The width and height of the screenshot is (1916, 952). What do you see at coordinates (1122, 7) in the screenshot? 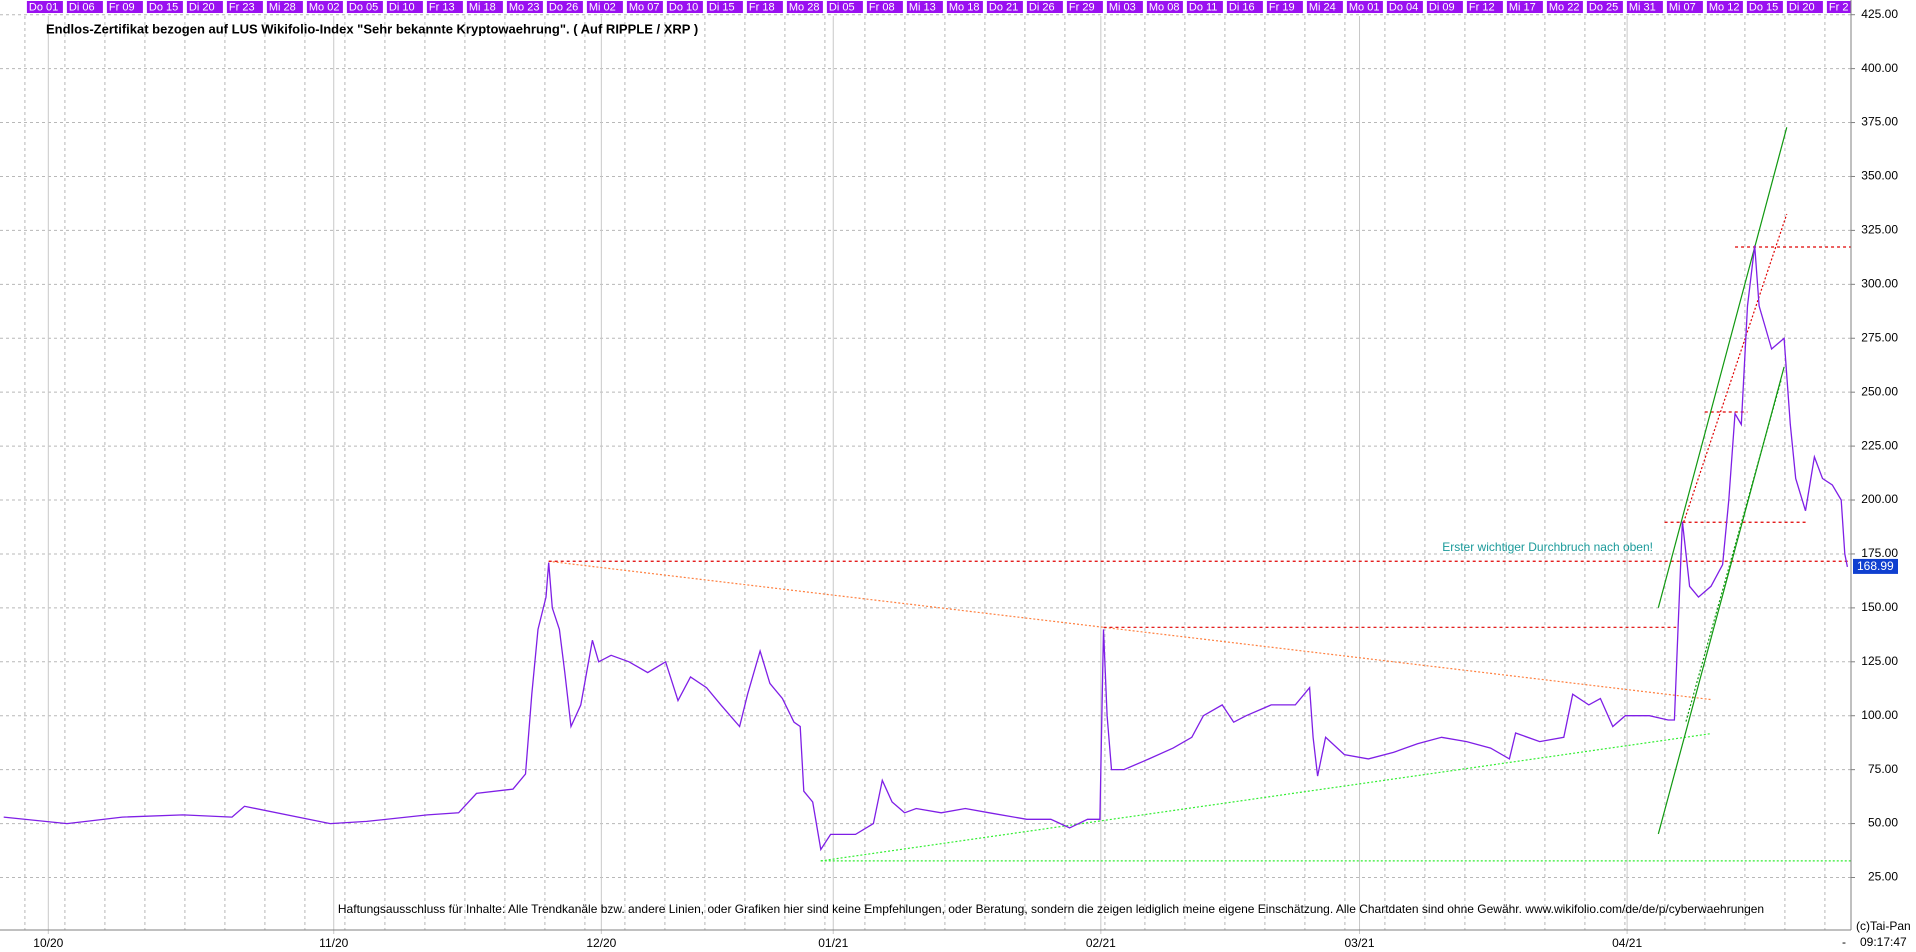
I see `date-label: Mi 03` at bounding box center [1122, 7].